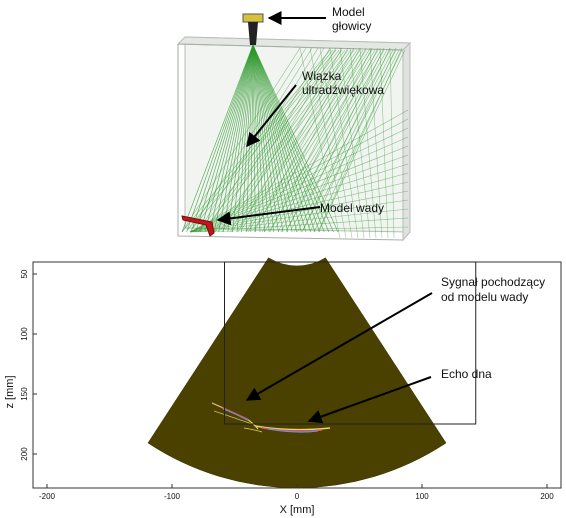 This screenshot has height=518, width=566. What do you see at coordinates (352, 208) in the screenshot?
I see `flaw-label: Model wady` at bounding box center [352, 208].